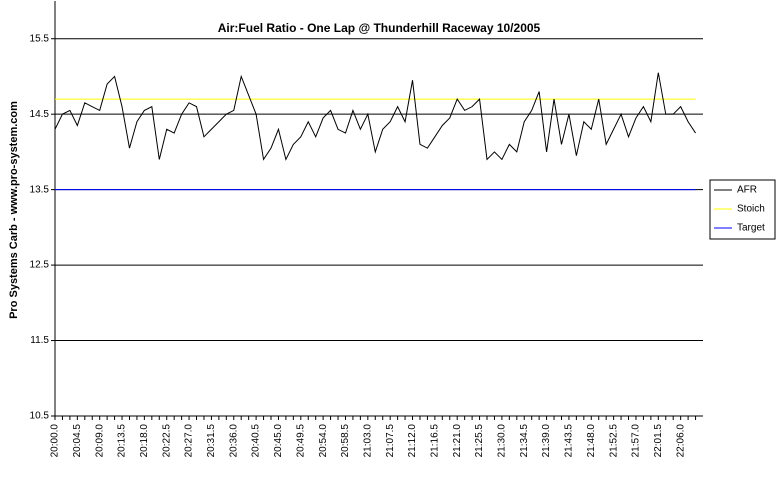 The image size is (780, 480). I want to click on x-tick-label: 20:45.0, so click(278, 441).